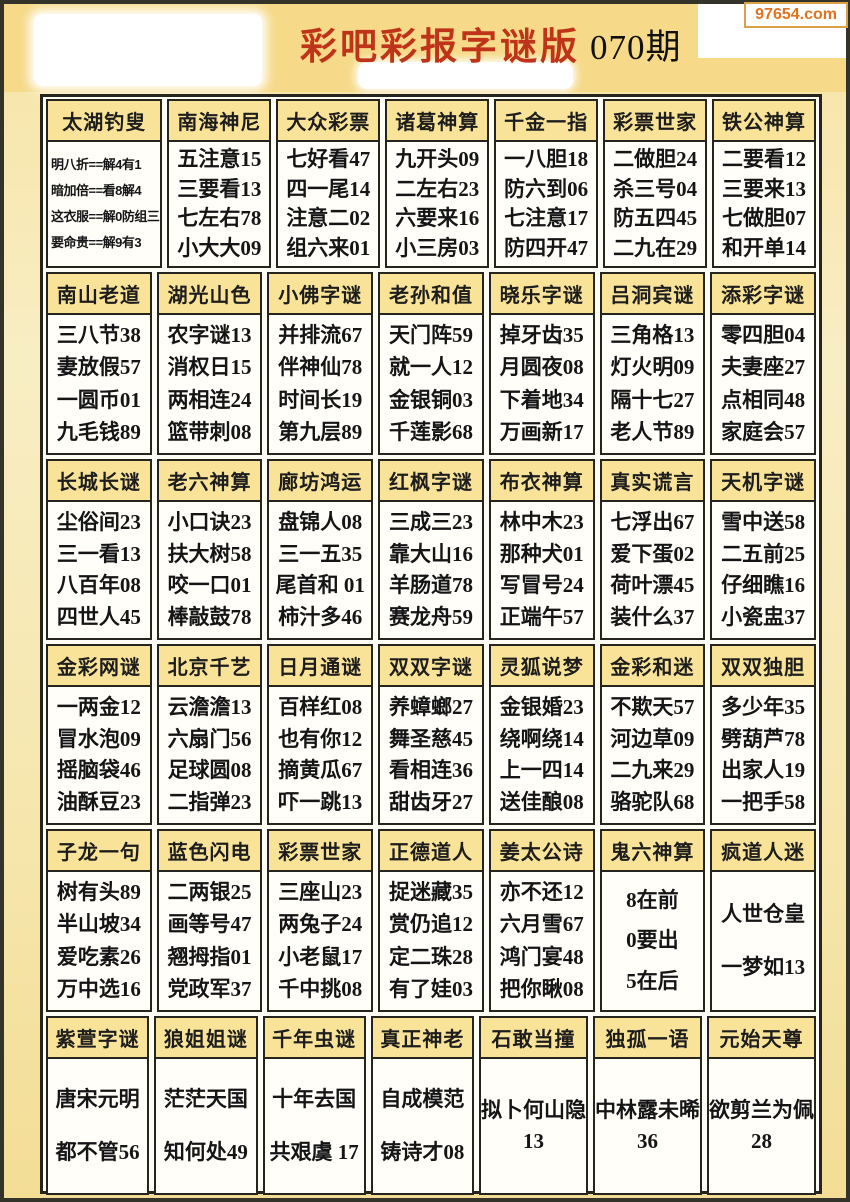 The width and height of the screenshot is (850, 1202). I want to click on puzzle-line: 画等号47, so click(209, 924).